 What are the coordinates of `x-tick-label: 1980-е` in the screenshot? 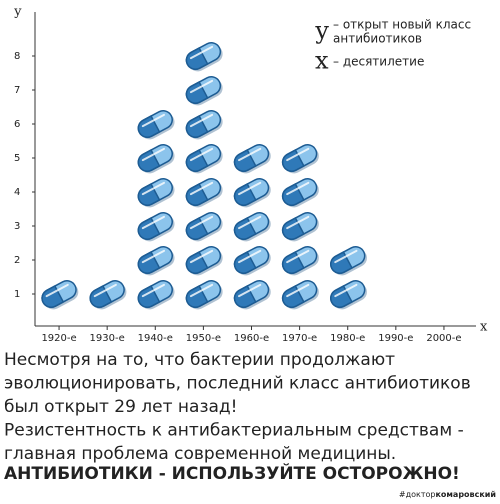 It's located at (347, 338).